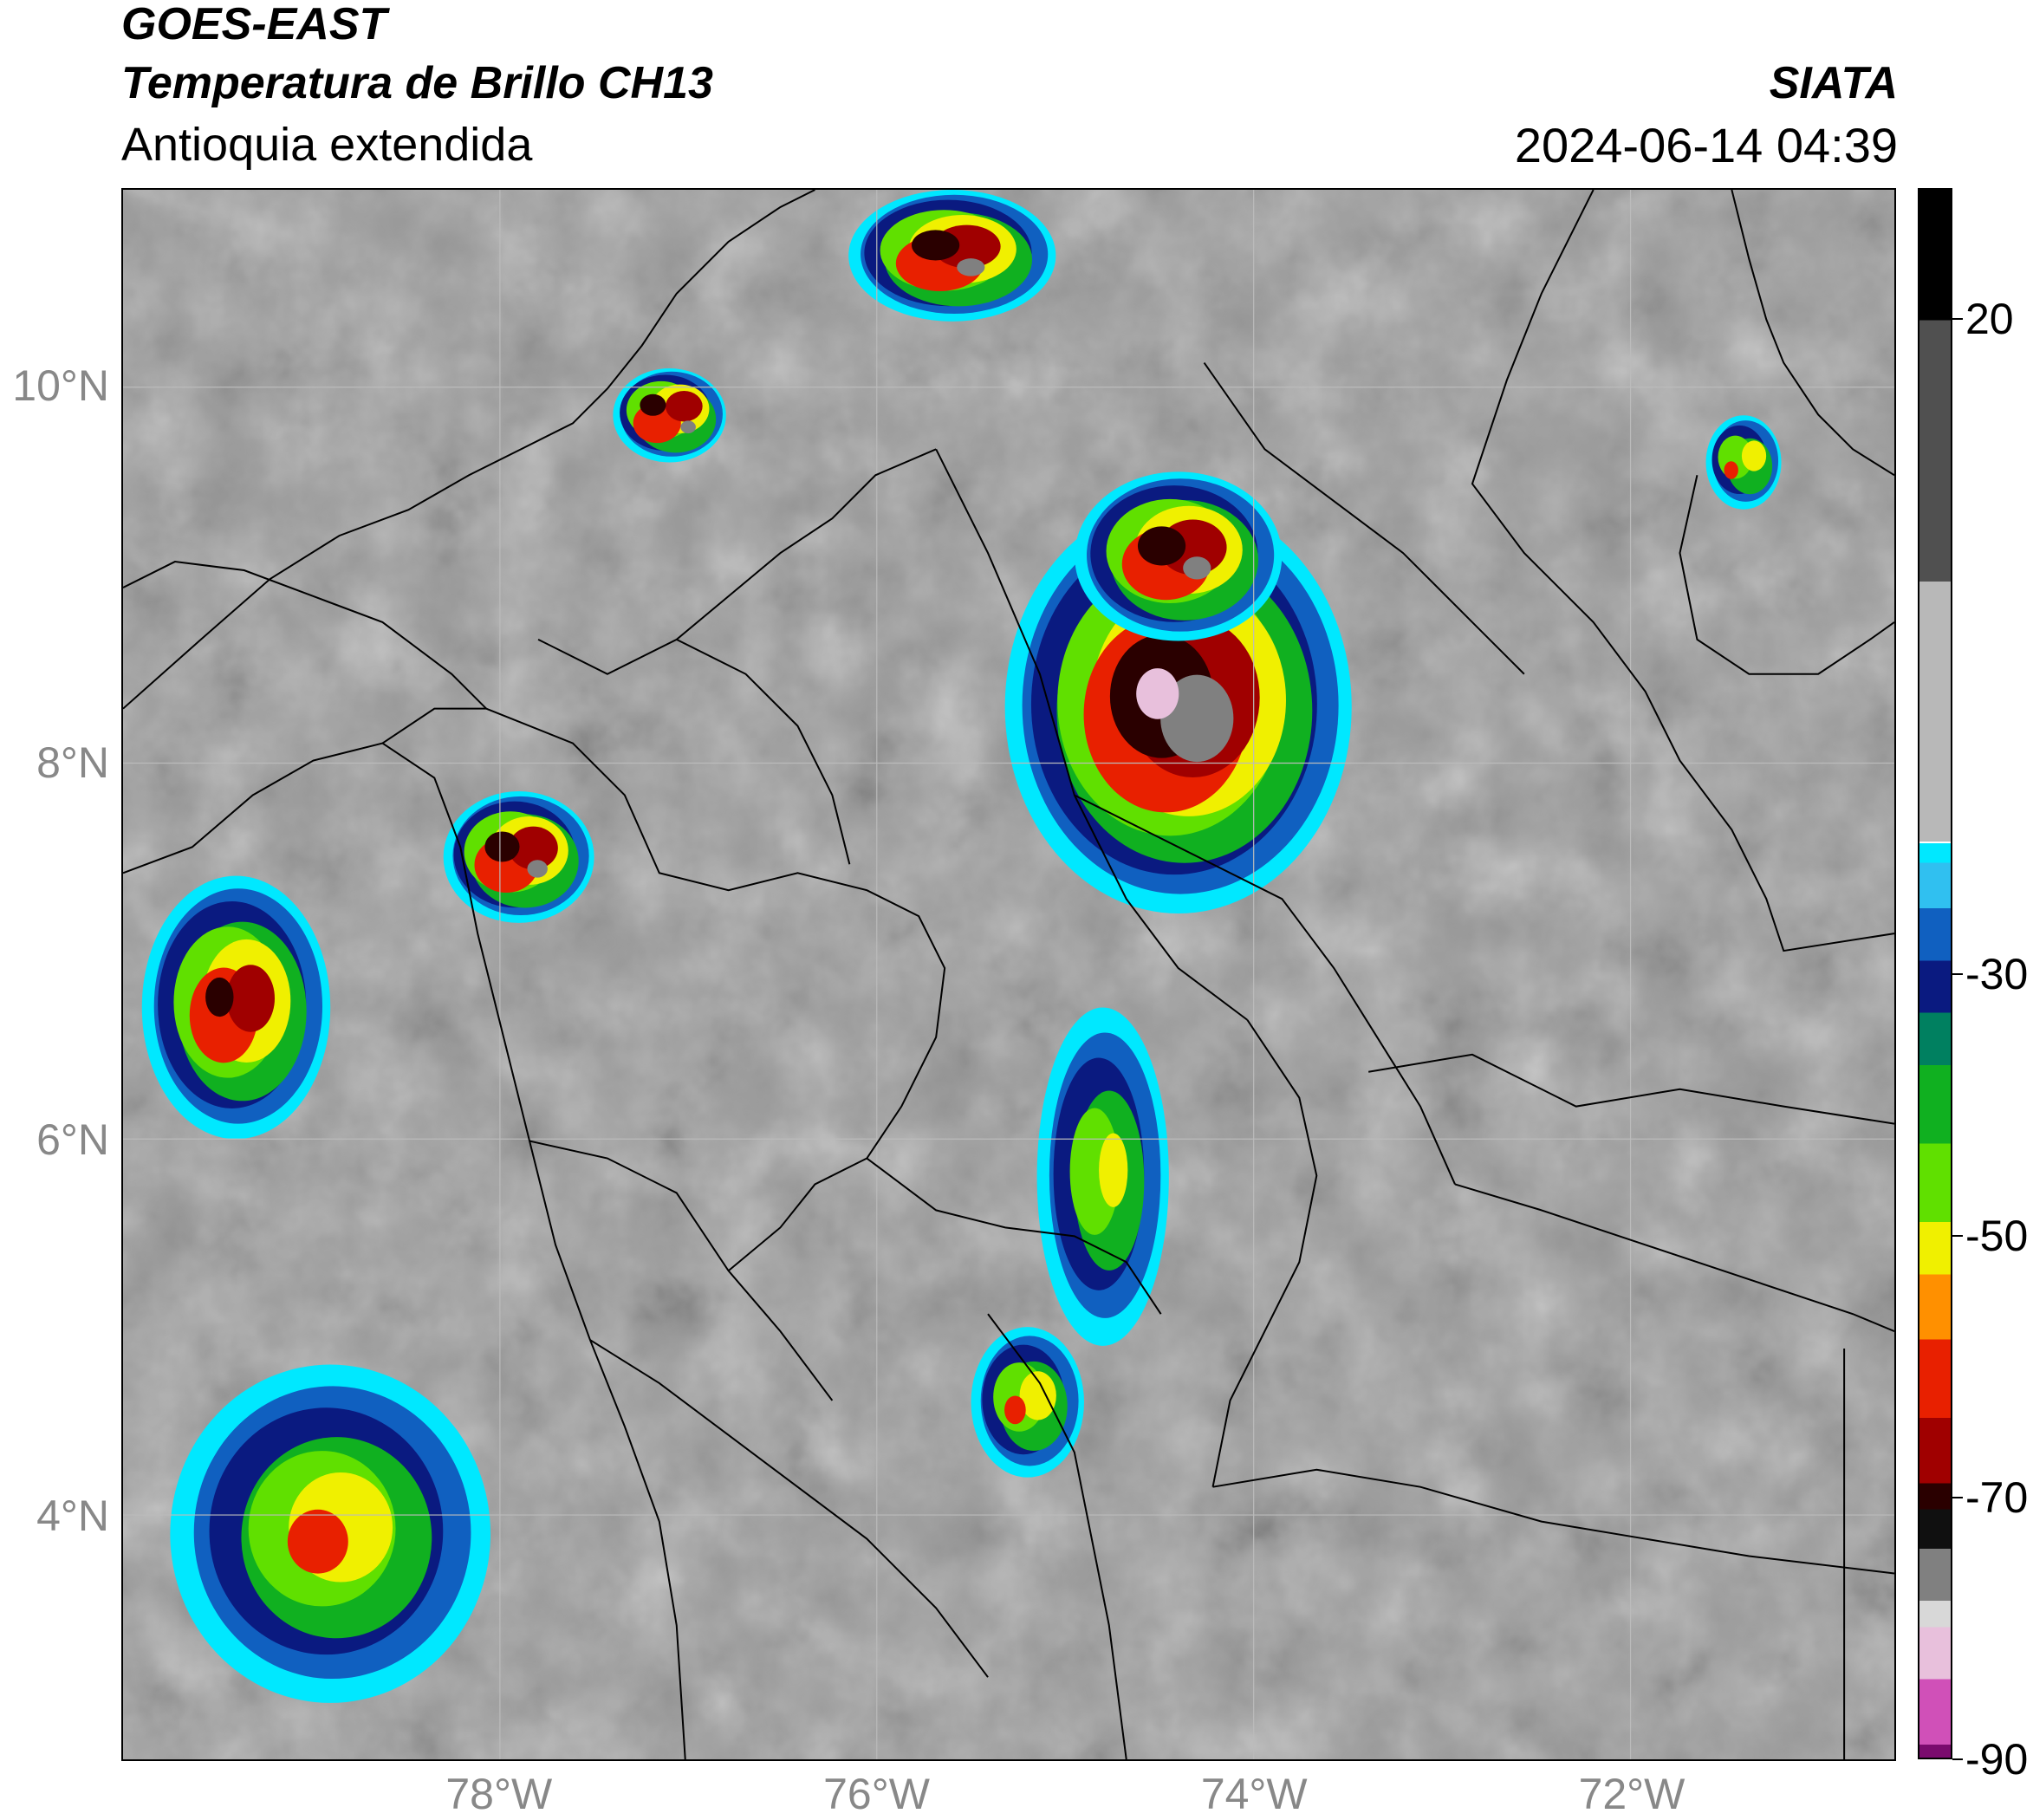 The image size is (2033, 1820). I want to click on convective-band-magdalena-valley, so click(1102, 1176).